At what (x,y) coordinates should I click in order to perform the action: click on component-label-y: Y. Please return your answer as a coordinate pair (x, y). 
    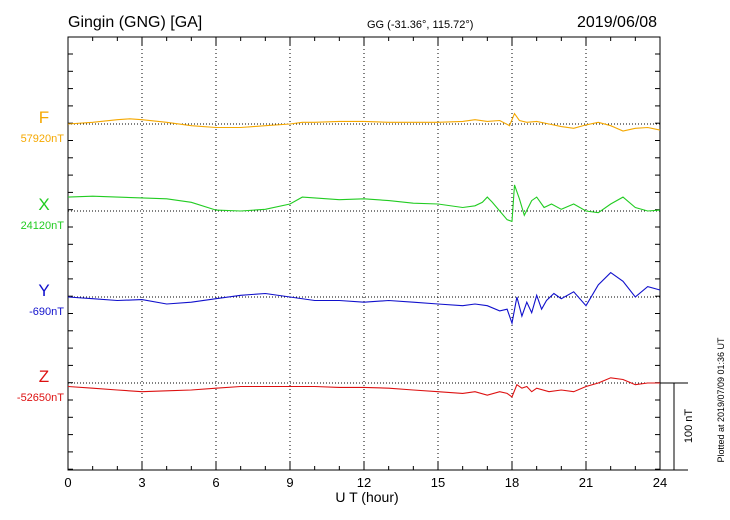
    Looking at the image, I should click on (43, 290).